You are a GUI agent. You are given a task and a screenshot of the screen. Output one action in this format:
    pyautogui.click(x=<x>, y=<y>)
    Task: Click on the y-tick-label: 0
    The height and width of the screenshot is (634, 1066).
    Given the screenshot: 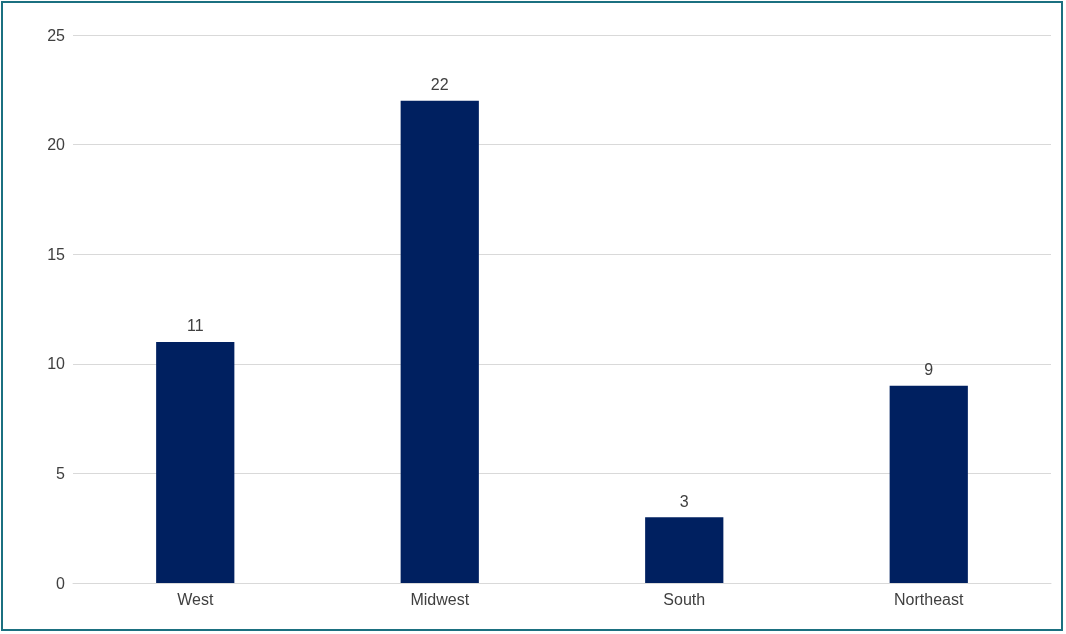 What is the action you would take?
    pyautogui.click(x=61, y=583)
    